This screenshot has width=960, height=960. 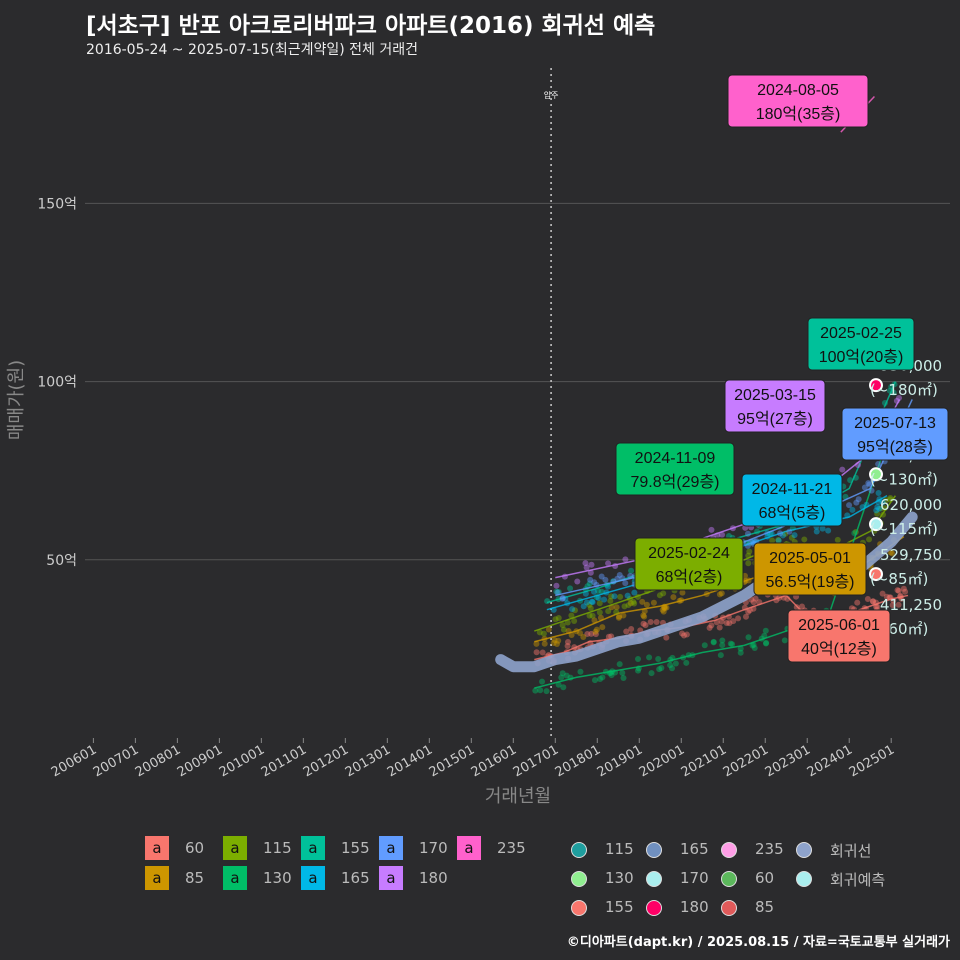 What do you see at coordinates (904, 529) in the screenshot?
I see `prediction-area: (~115㎡)` at bounding box center [904, 529].